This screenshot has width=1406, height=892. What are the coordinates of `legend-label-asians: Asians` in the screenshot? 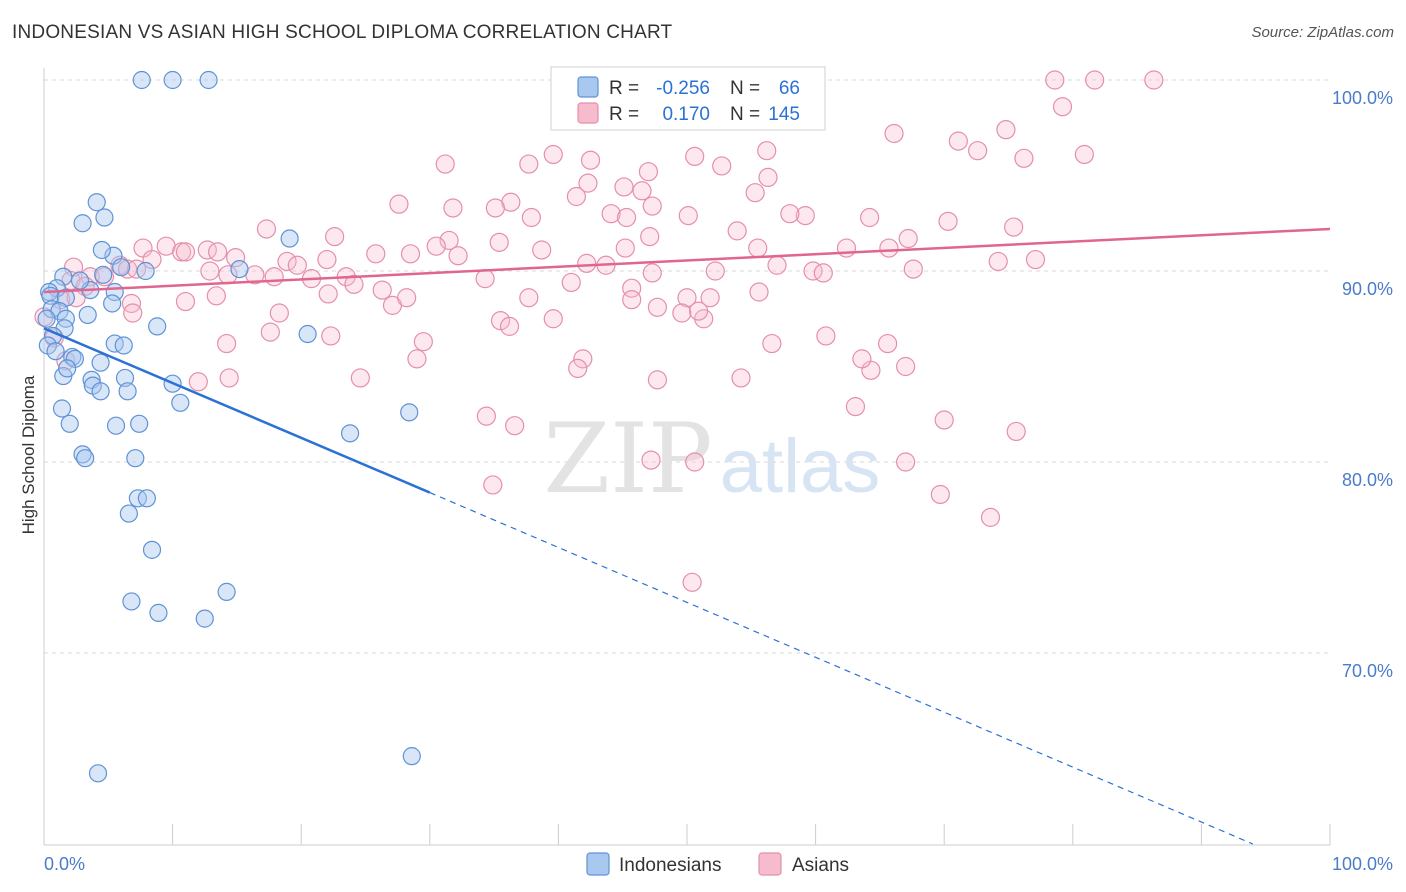 It's located at (820, 865).